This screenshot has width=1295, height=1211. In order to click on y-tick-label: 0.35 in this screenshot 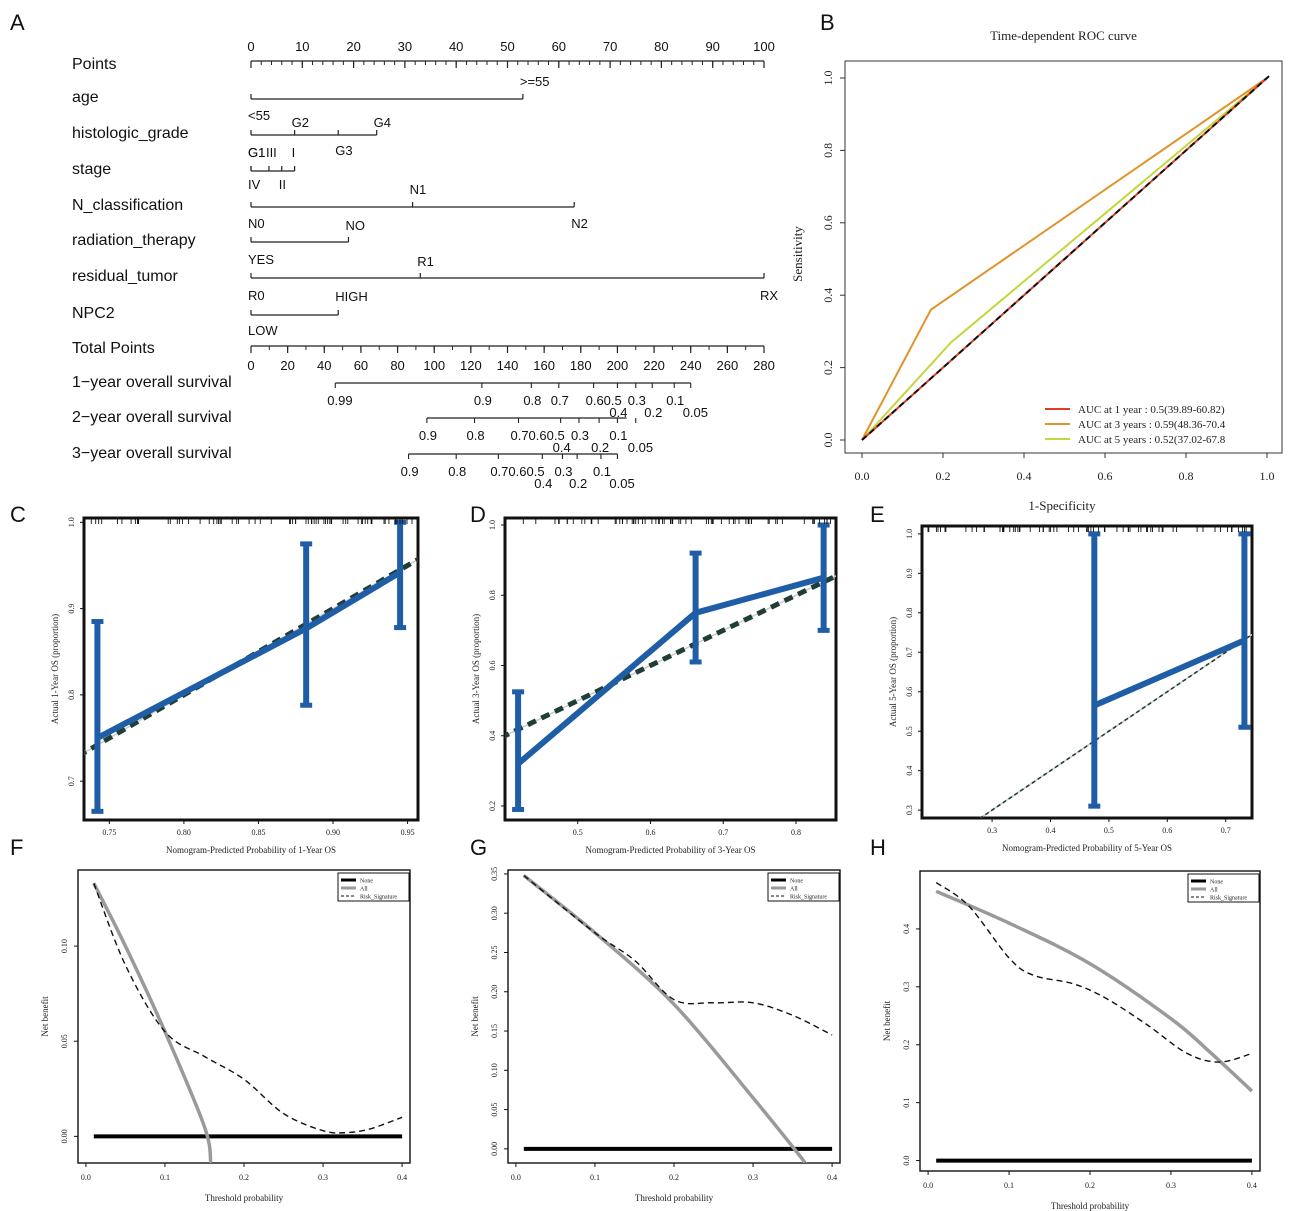, I will do `click(494, 874)`.